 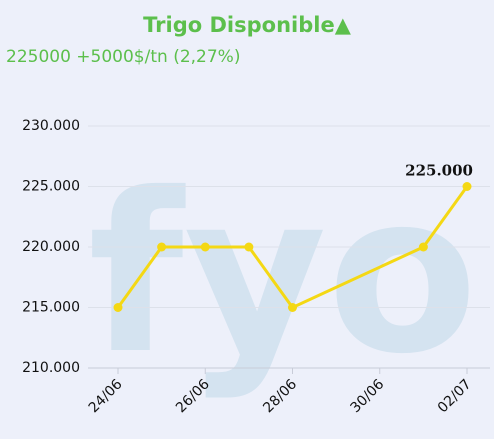 I want to click on y-tick-label: 230.000, so click(x=51, y=126).